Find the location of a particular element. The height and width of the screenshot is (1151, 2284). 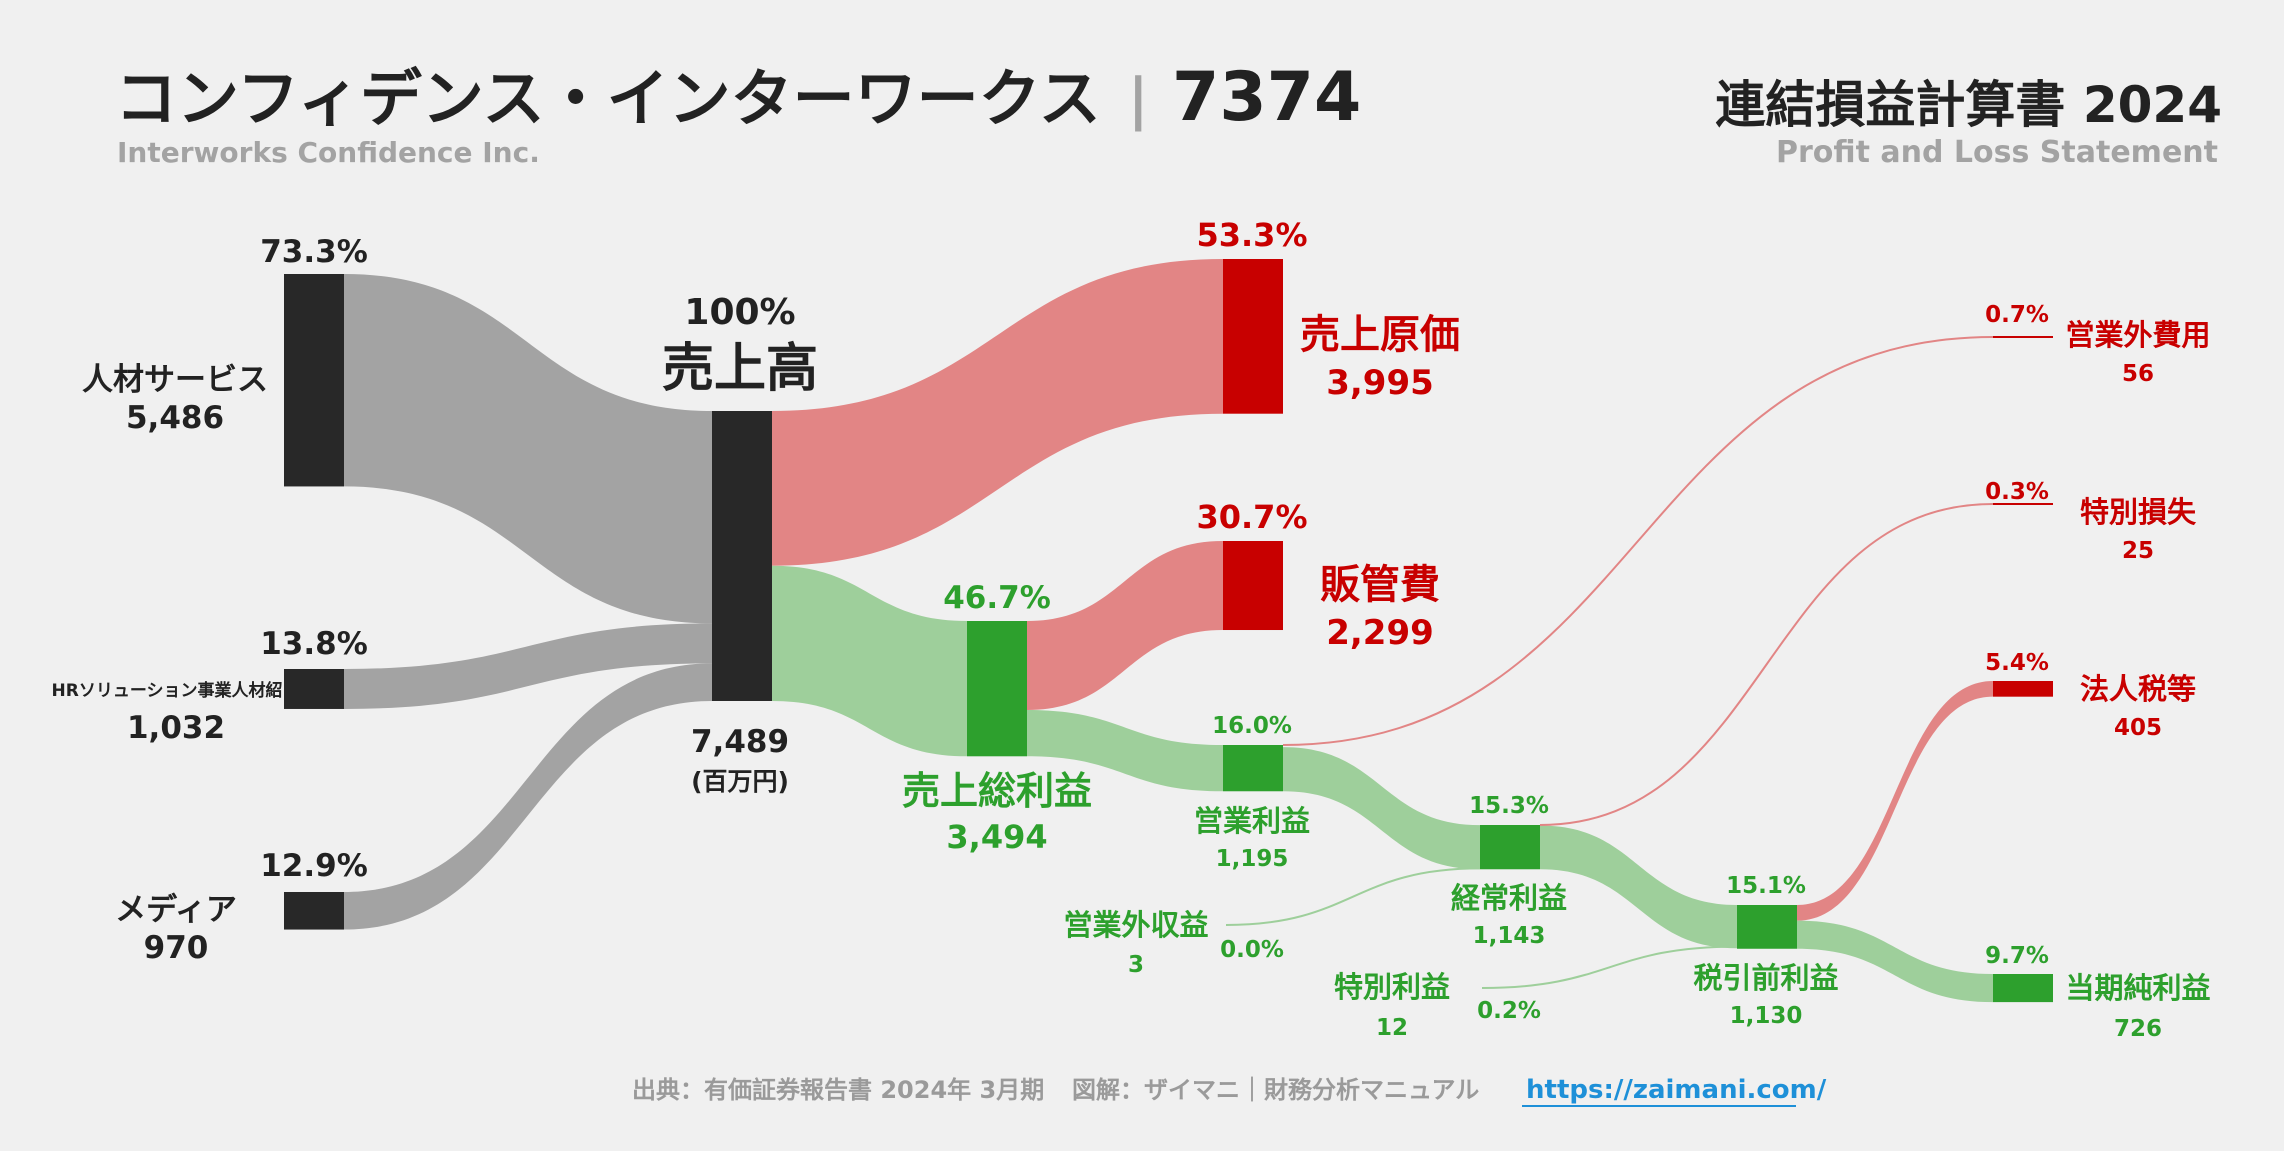

net-pct: 9.7% is located at coordinates (2017, 956).